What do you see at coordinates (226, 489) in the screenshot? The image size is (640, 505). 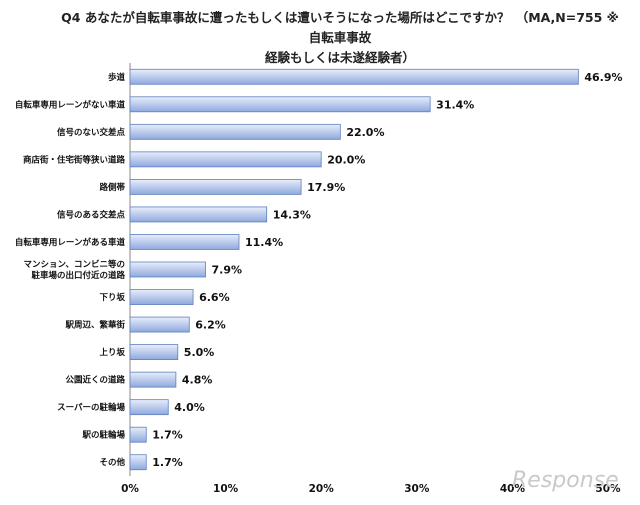 I see `x-tick-label-2: 10%` at bounding box center [226, 489].